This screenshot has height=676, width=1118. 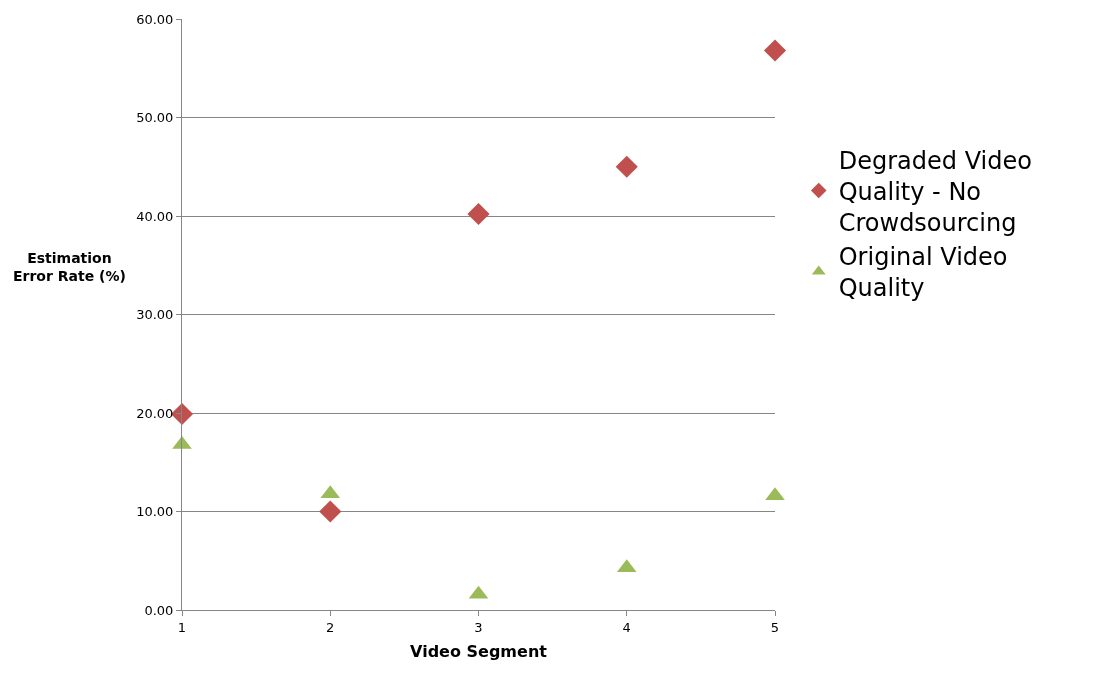 What do you see at coordinates (182, 627) in the screenshot?
I see `x-tick-label: 1` at bounding box center [182, 627].